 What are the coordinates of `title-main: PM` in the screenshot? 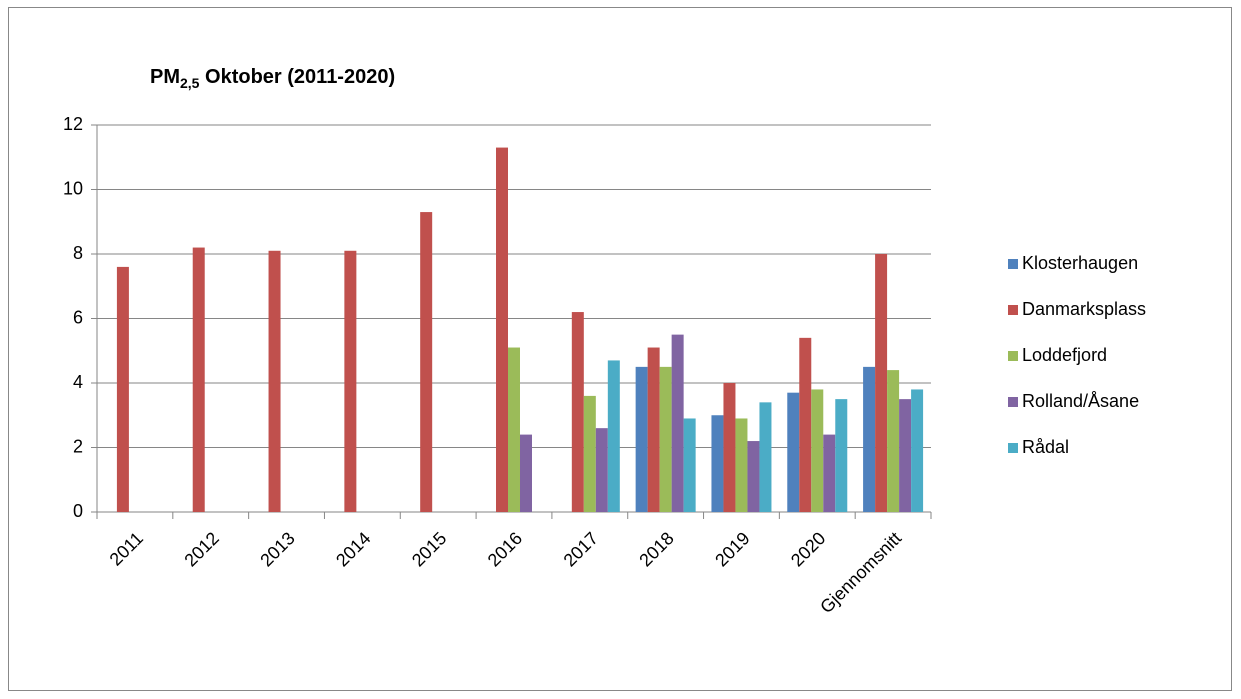 It's located at (165, 77).